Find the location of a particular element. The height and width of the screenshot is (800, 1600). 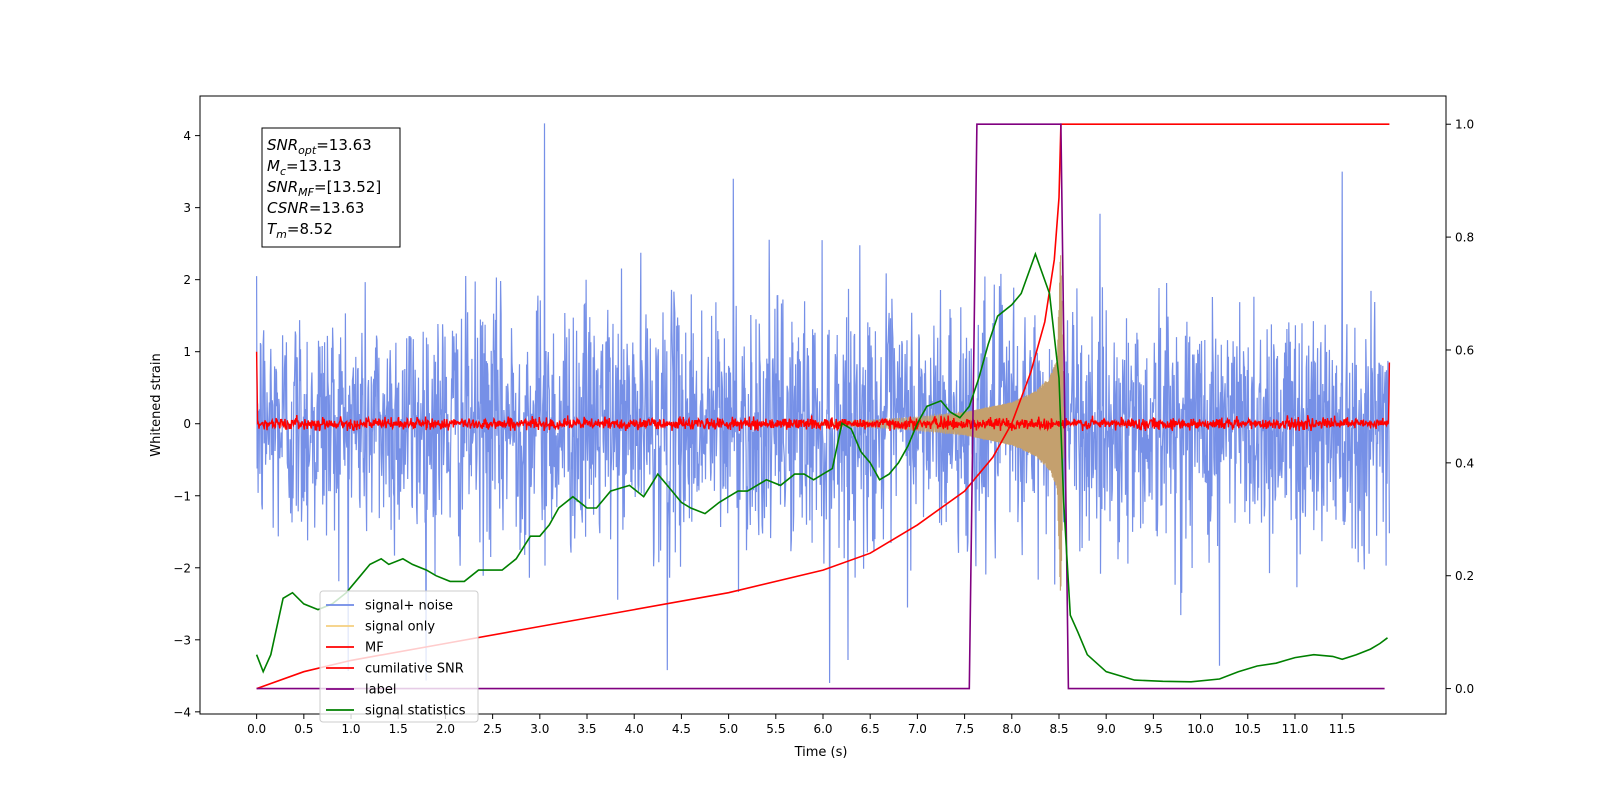

x-tick-label: 8.5 is located at coordinates (1058, 729).